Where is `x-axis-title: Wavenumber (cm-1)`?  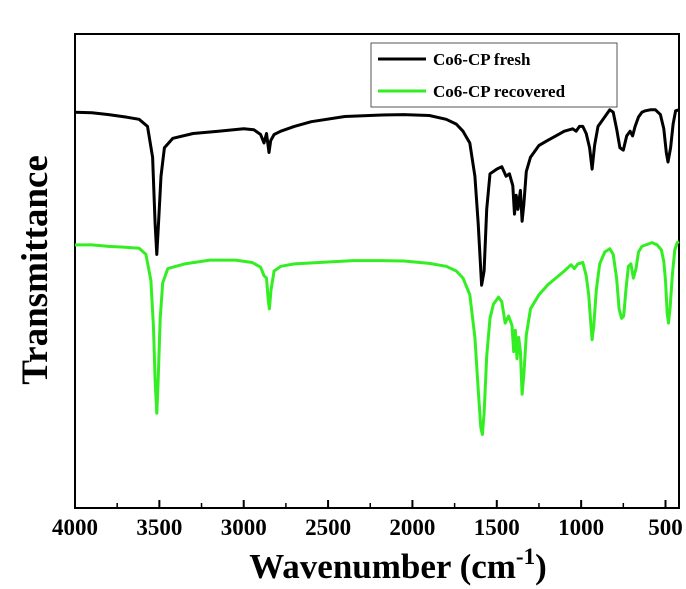 x-axis-title: Wavenumber (cm-1) is located at coordinates (398, 565).